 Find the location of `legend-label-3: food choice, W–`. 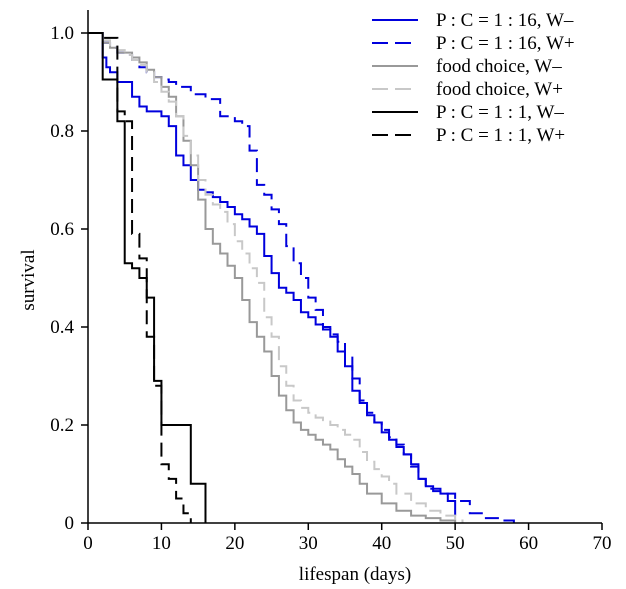

legend-label-3: food choice, W– is located at coordinates (499, 66).